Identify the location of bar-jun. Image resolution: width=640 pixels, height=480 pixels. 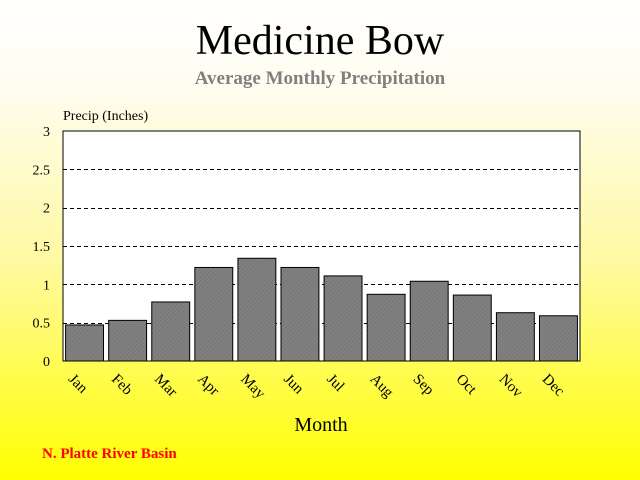
(300, 314).